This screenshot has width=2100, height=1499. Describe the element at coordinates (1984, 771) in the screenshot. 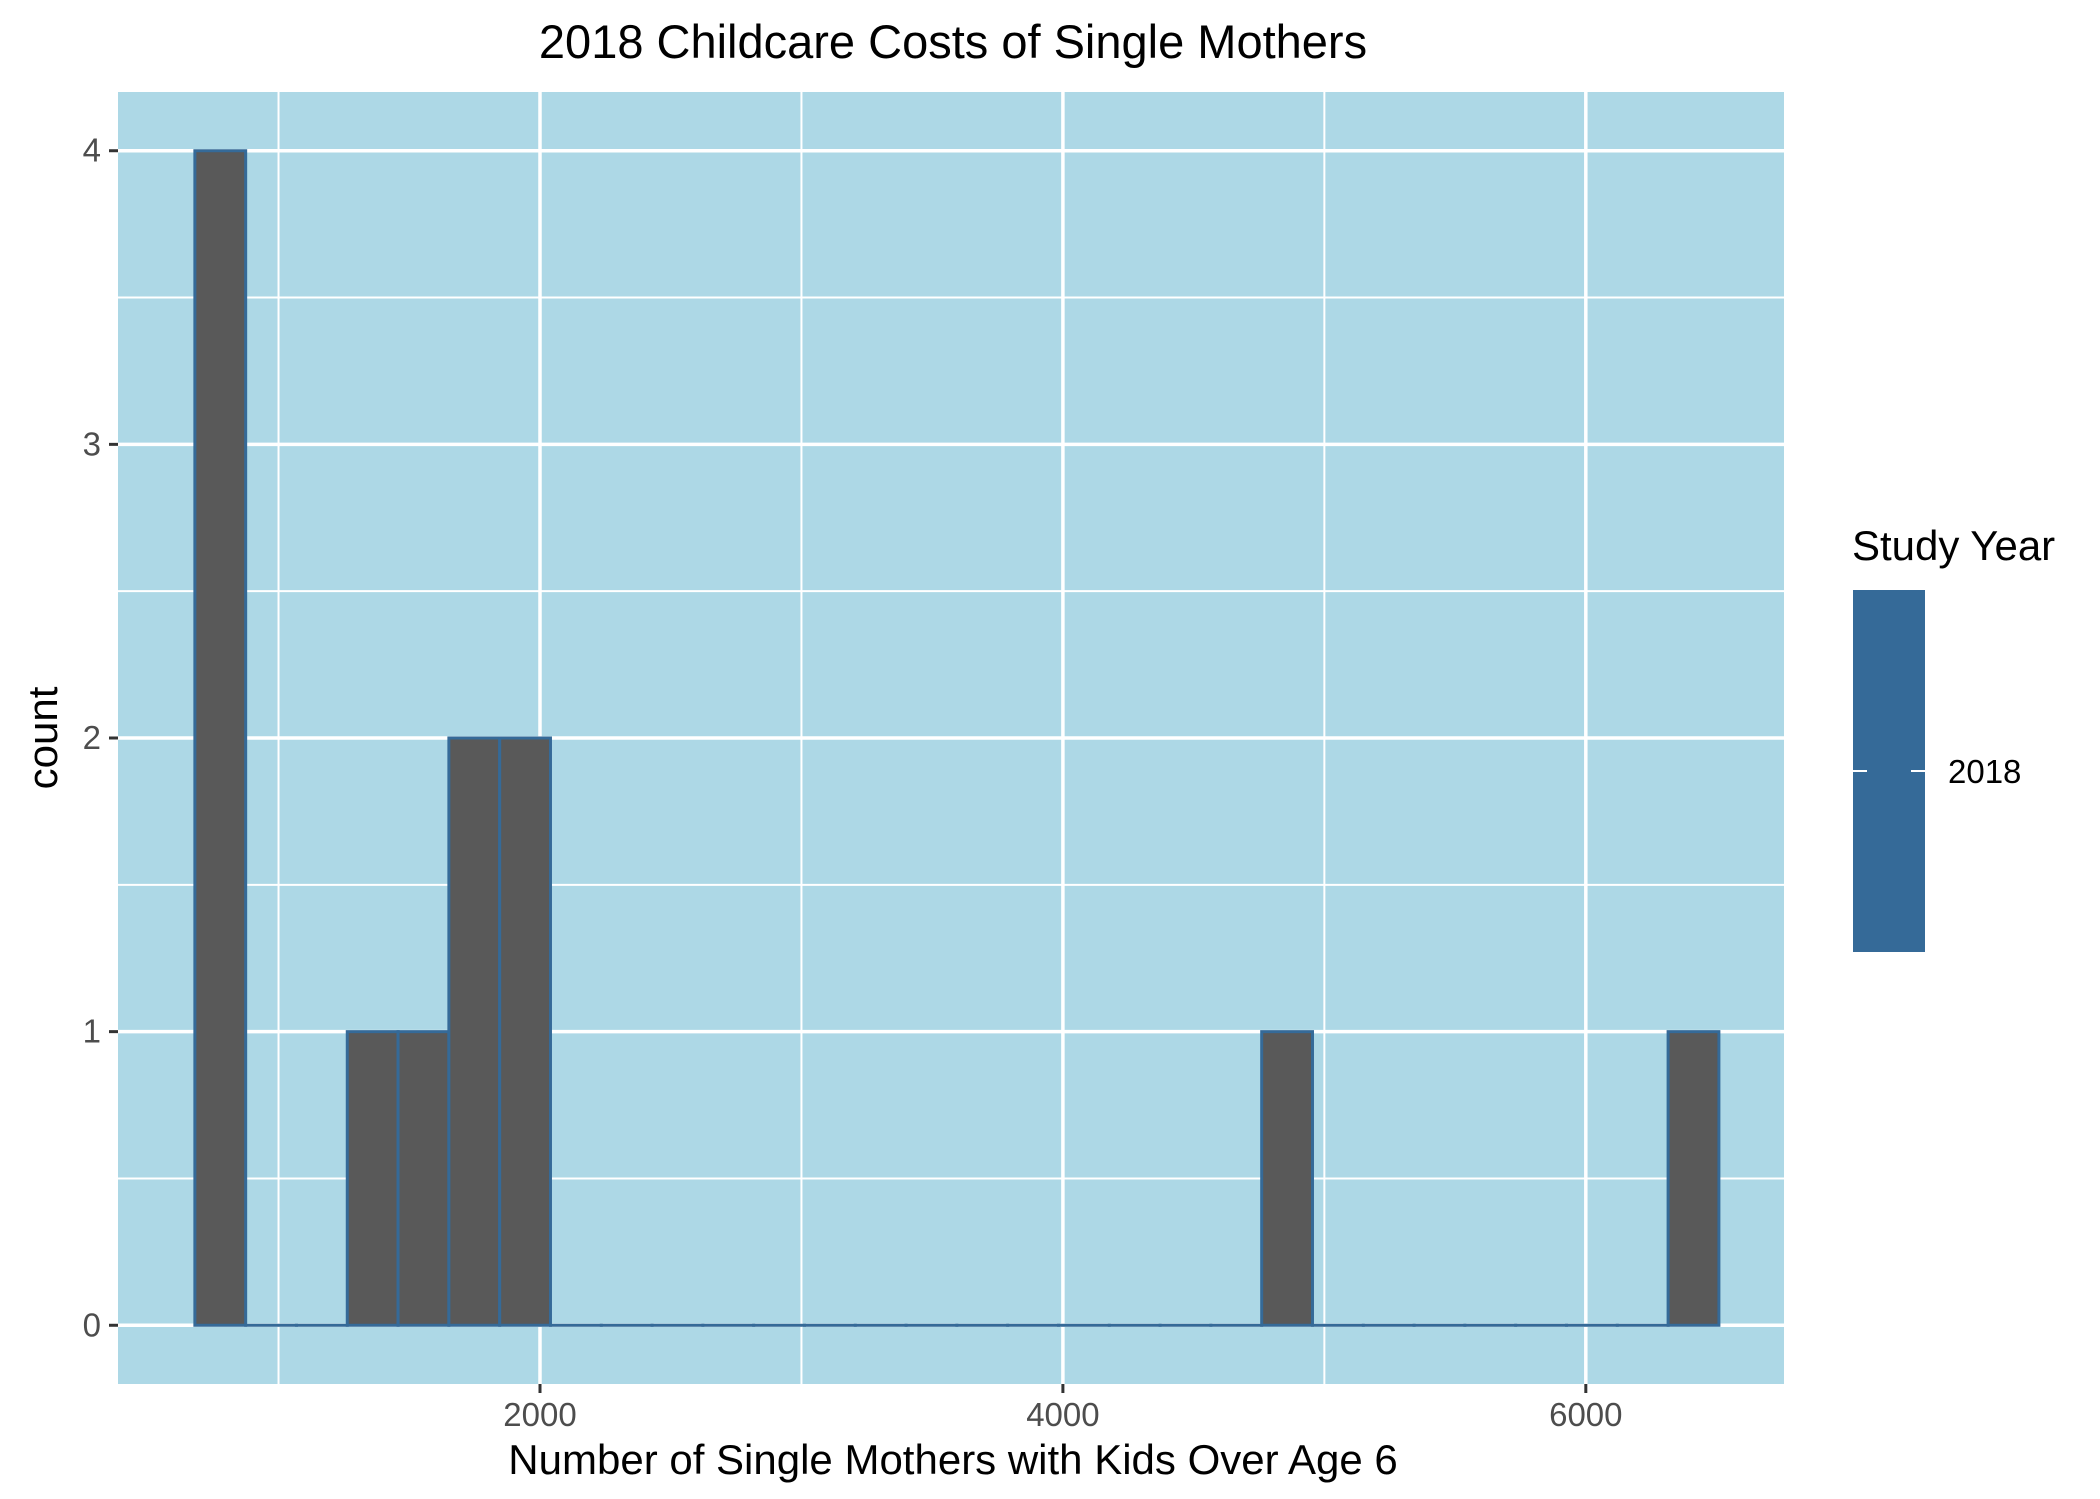

I see `legend-label: 2018` at that location.